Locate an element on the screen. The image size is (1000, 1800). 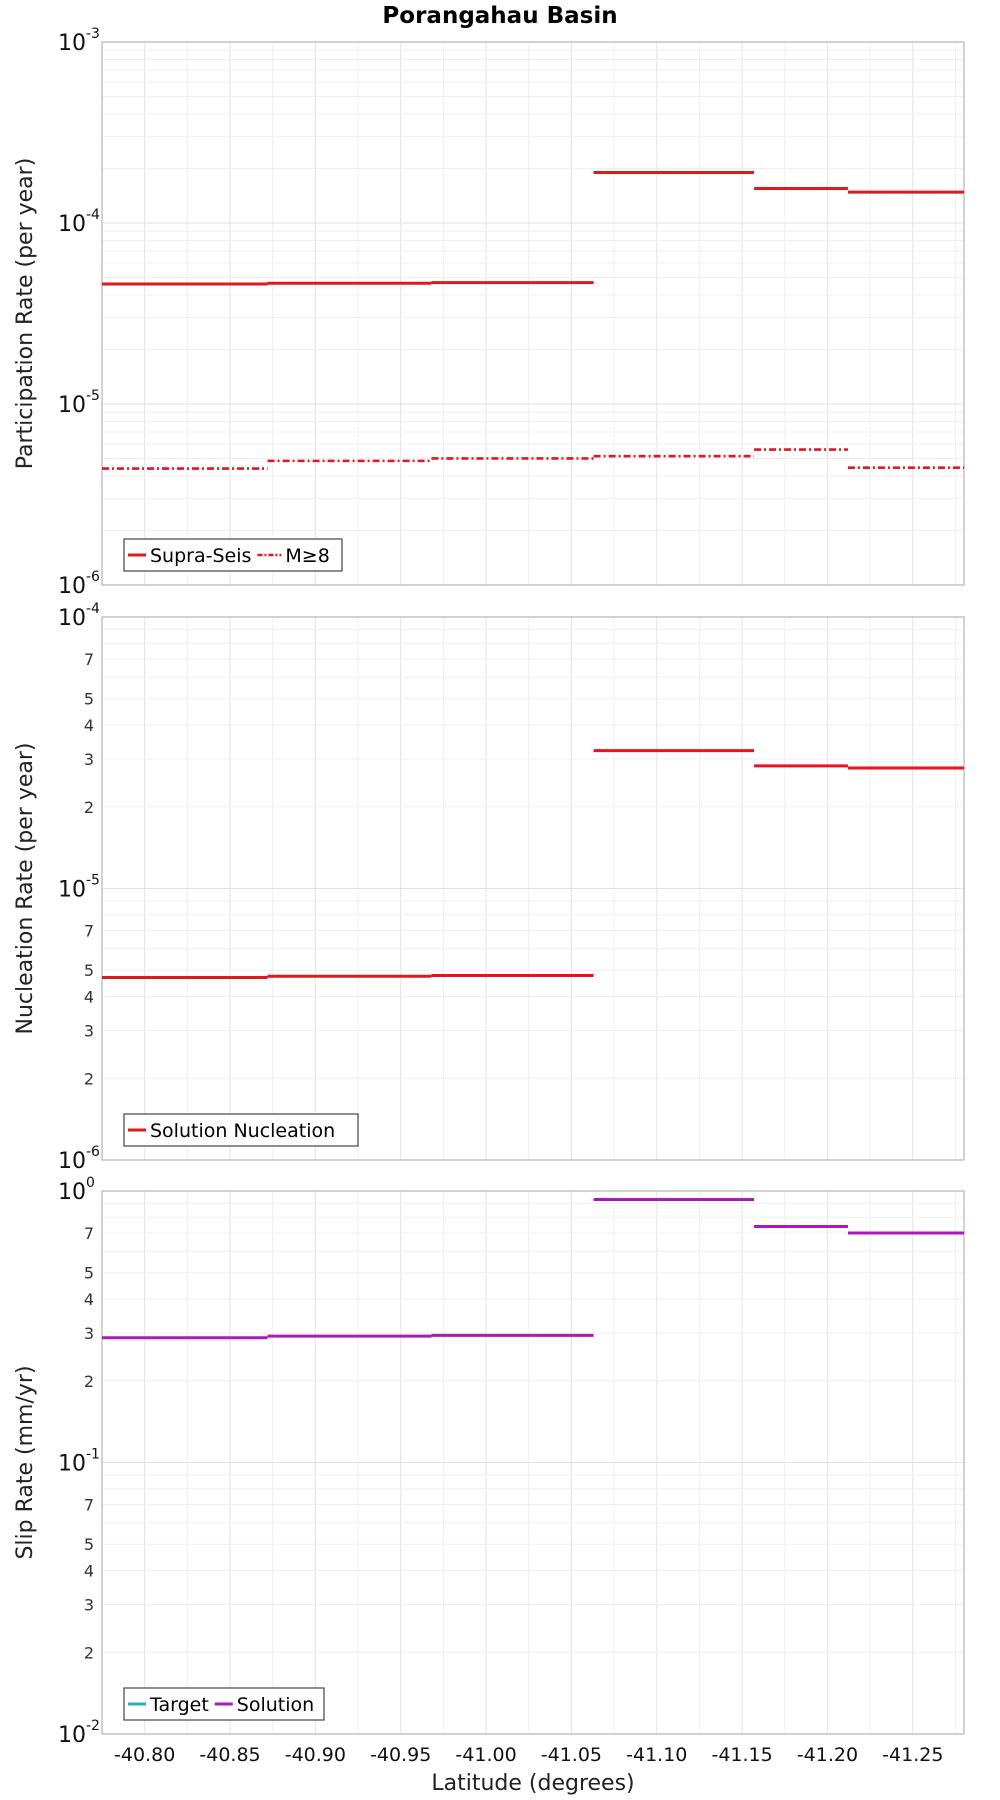
x-axis-label: Latitude (degrees) is located at coordinates (532, 1783).